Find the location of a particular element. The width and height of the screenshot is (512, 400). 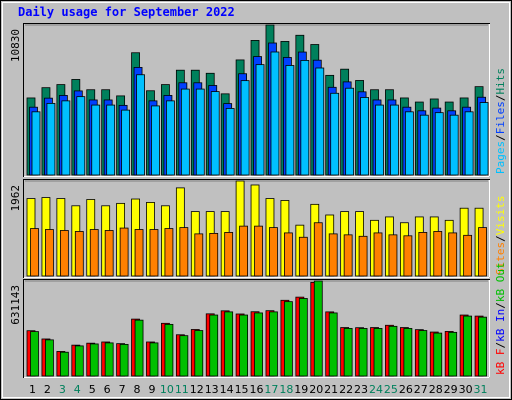

chart-title: Daily usage for September 2022 is located at coordinates (126, 12).